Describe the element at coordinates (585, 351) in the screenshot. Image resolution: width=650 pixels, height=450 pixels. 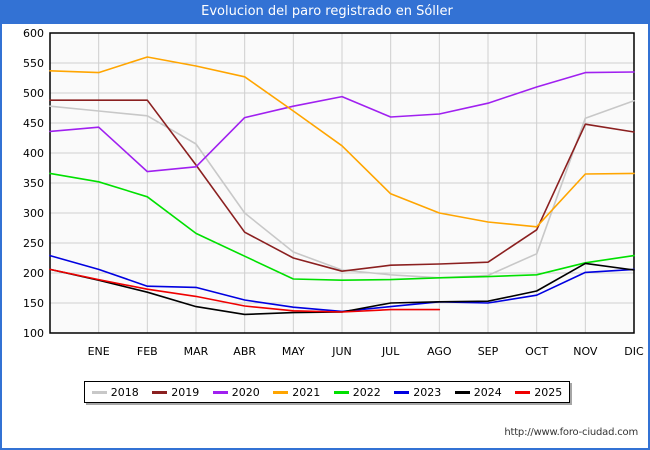
I see `x-axis-tick-label: NOV` at that location.